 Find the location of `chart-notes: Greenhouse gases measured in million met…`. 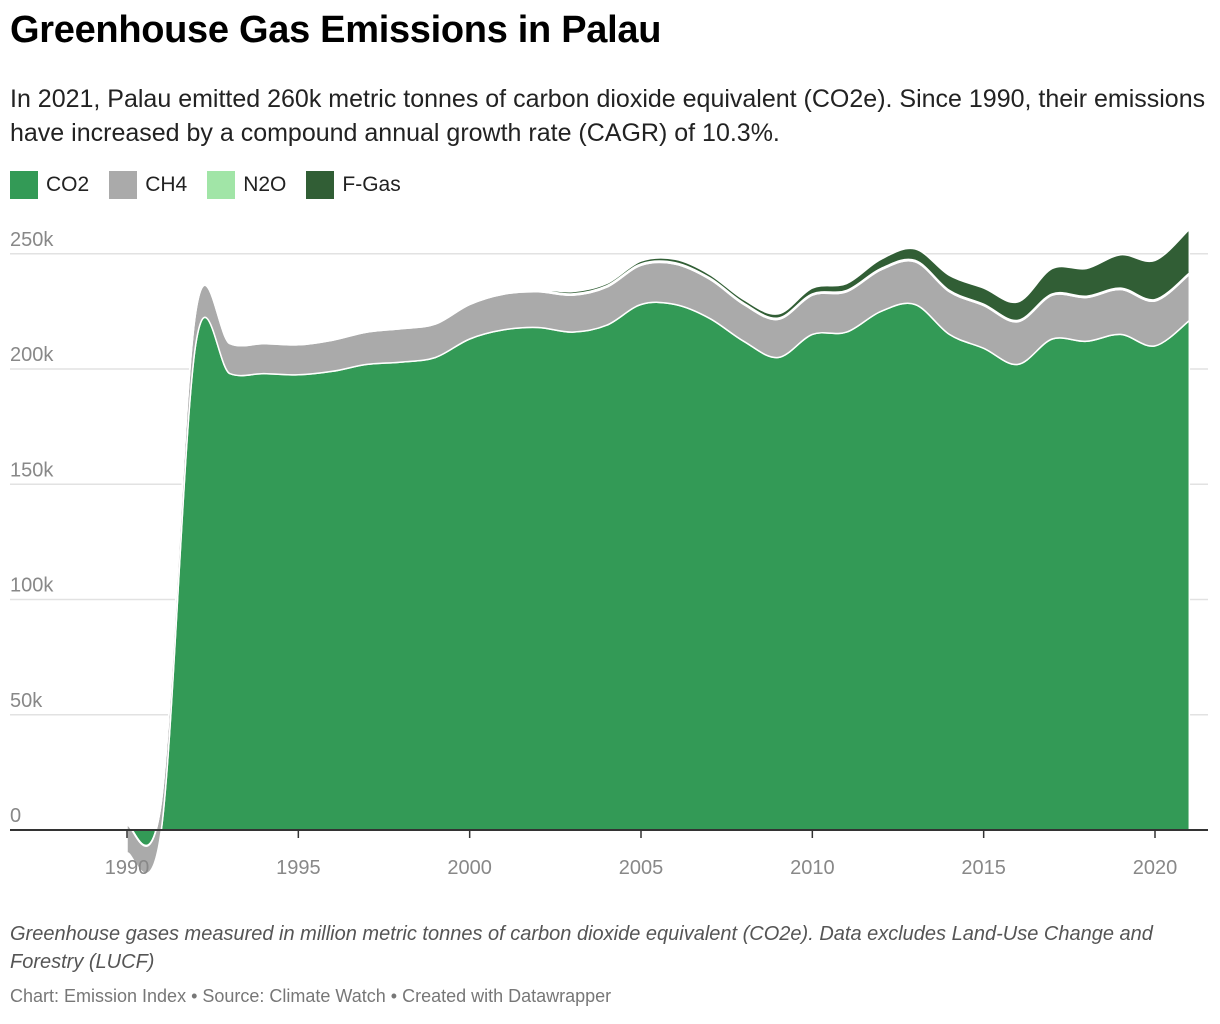

chart-notes: Greenhouse gases measured in million met… is located at coordinates (581, 948).